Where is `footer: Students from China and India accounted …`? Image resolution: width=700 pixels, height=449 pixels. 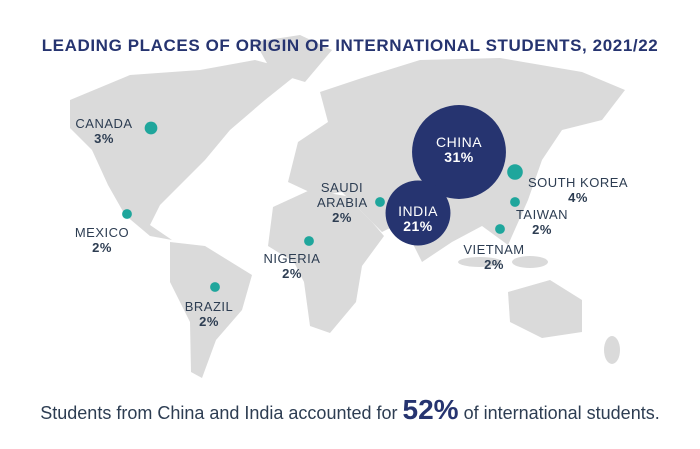
footer: Students from China and India accounted … is located at coordinates (350, 410).